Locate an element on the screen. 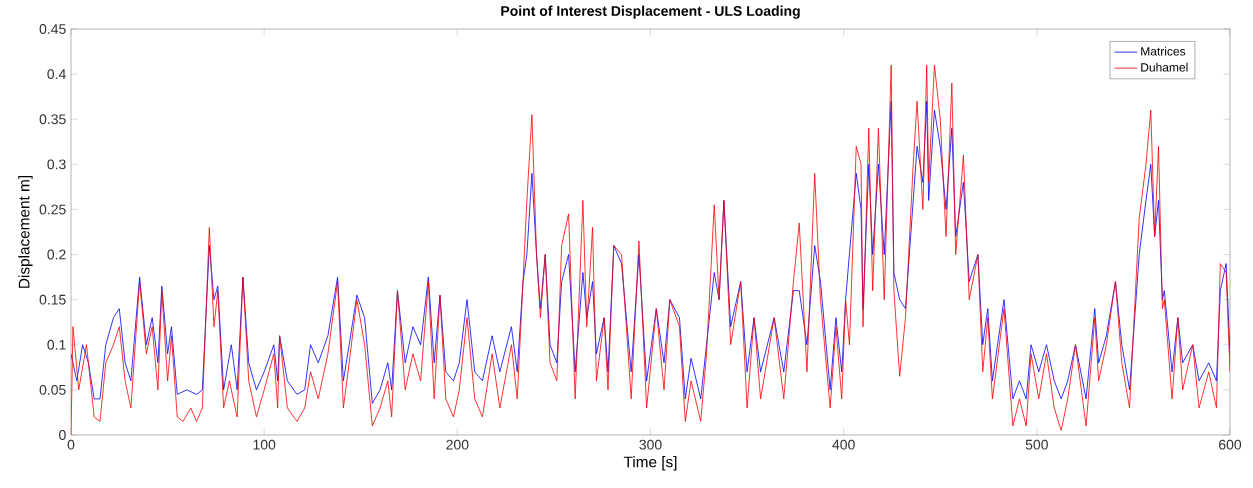  x-axis-title: Time [s] is located at coordinates (650, 463).